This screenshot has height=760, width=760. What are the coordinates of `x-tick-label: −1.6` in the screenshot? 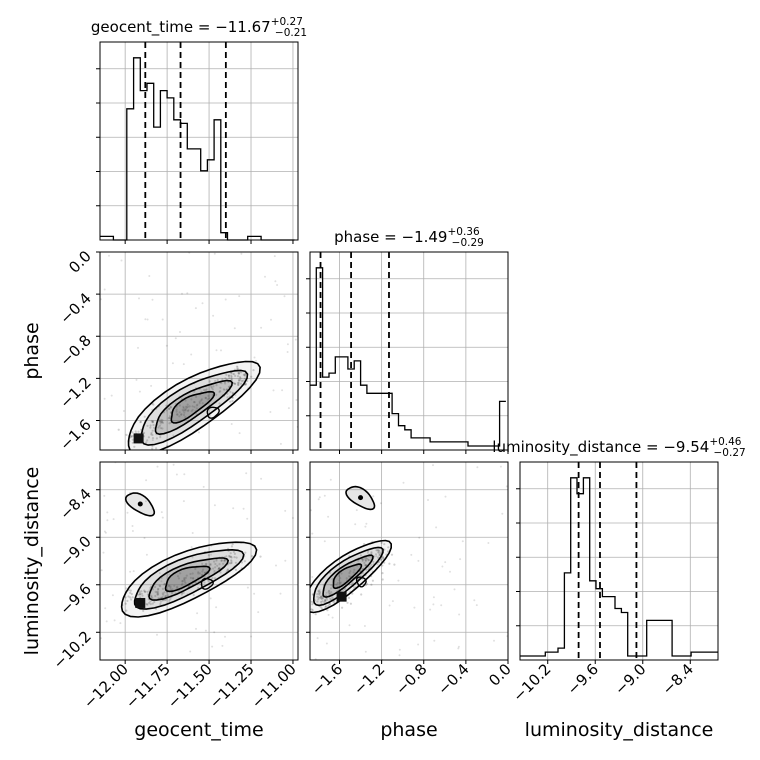 It's located at (327, 679).